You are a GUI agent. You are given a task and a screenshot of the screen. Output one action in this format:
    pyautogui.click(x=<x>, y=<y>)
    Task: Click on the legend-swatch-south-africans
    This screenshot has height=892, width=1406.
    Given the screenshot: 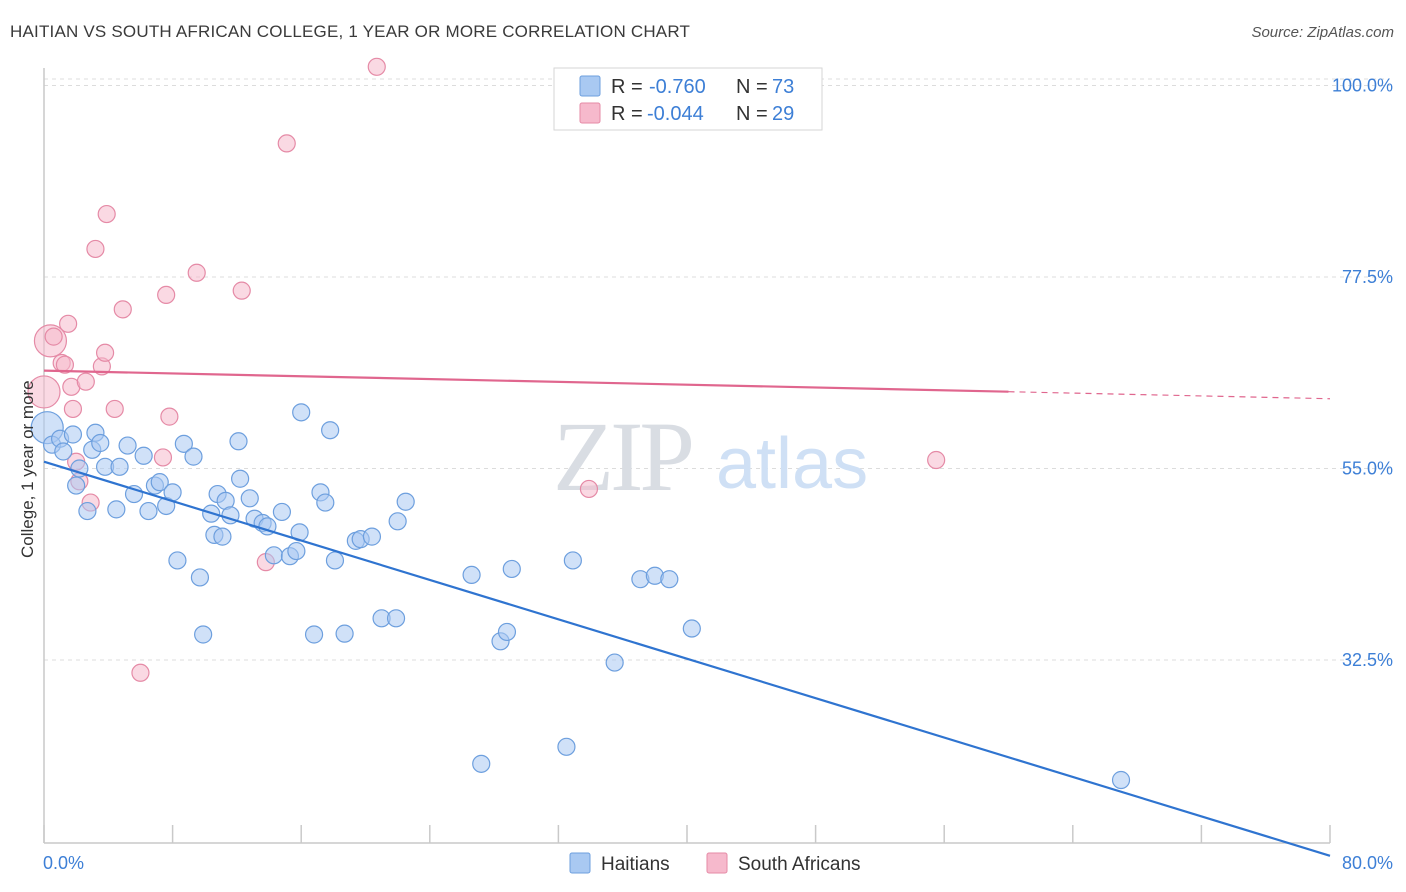 What is the action you would take?
    pyautogui.click(x=590, y=113)
    